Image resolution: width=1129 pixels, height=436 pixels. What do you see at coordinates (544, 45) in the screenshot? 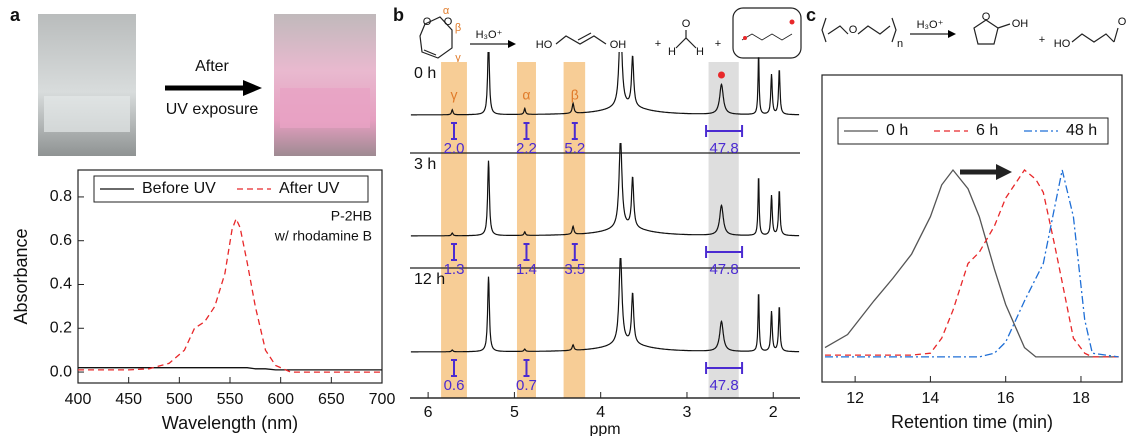
I see `atom: HO` at bounding box center [544, 45].